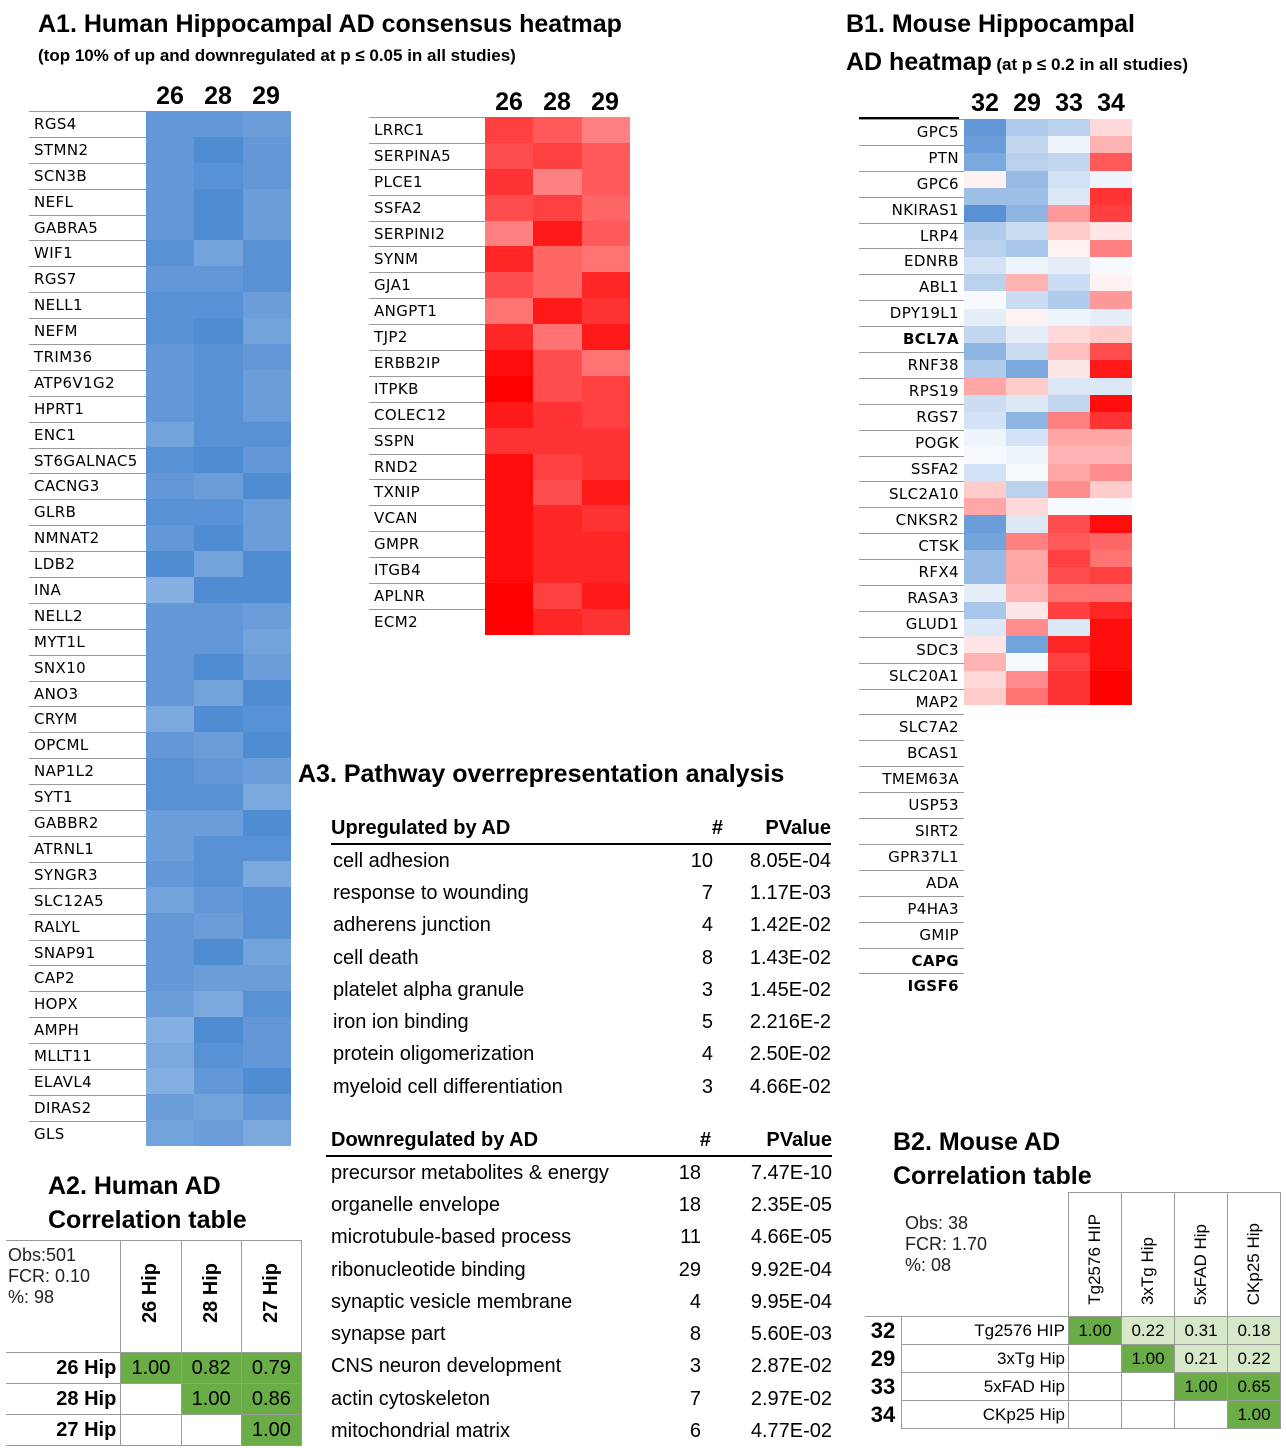 The image size is (1287, 1448). Describe the element at coordinates (271, 1368) in the screenshot. I see `a2-cell: 0.79` at that location.